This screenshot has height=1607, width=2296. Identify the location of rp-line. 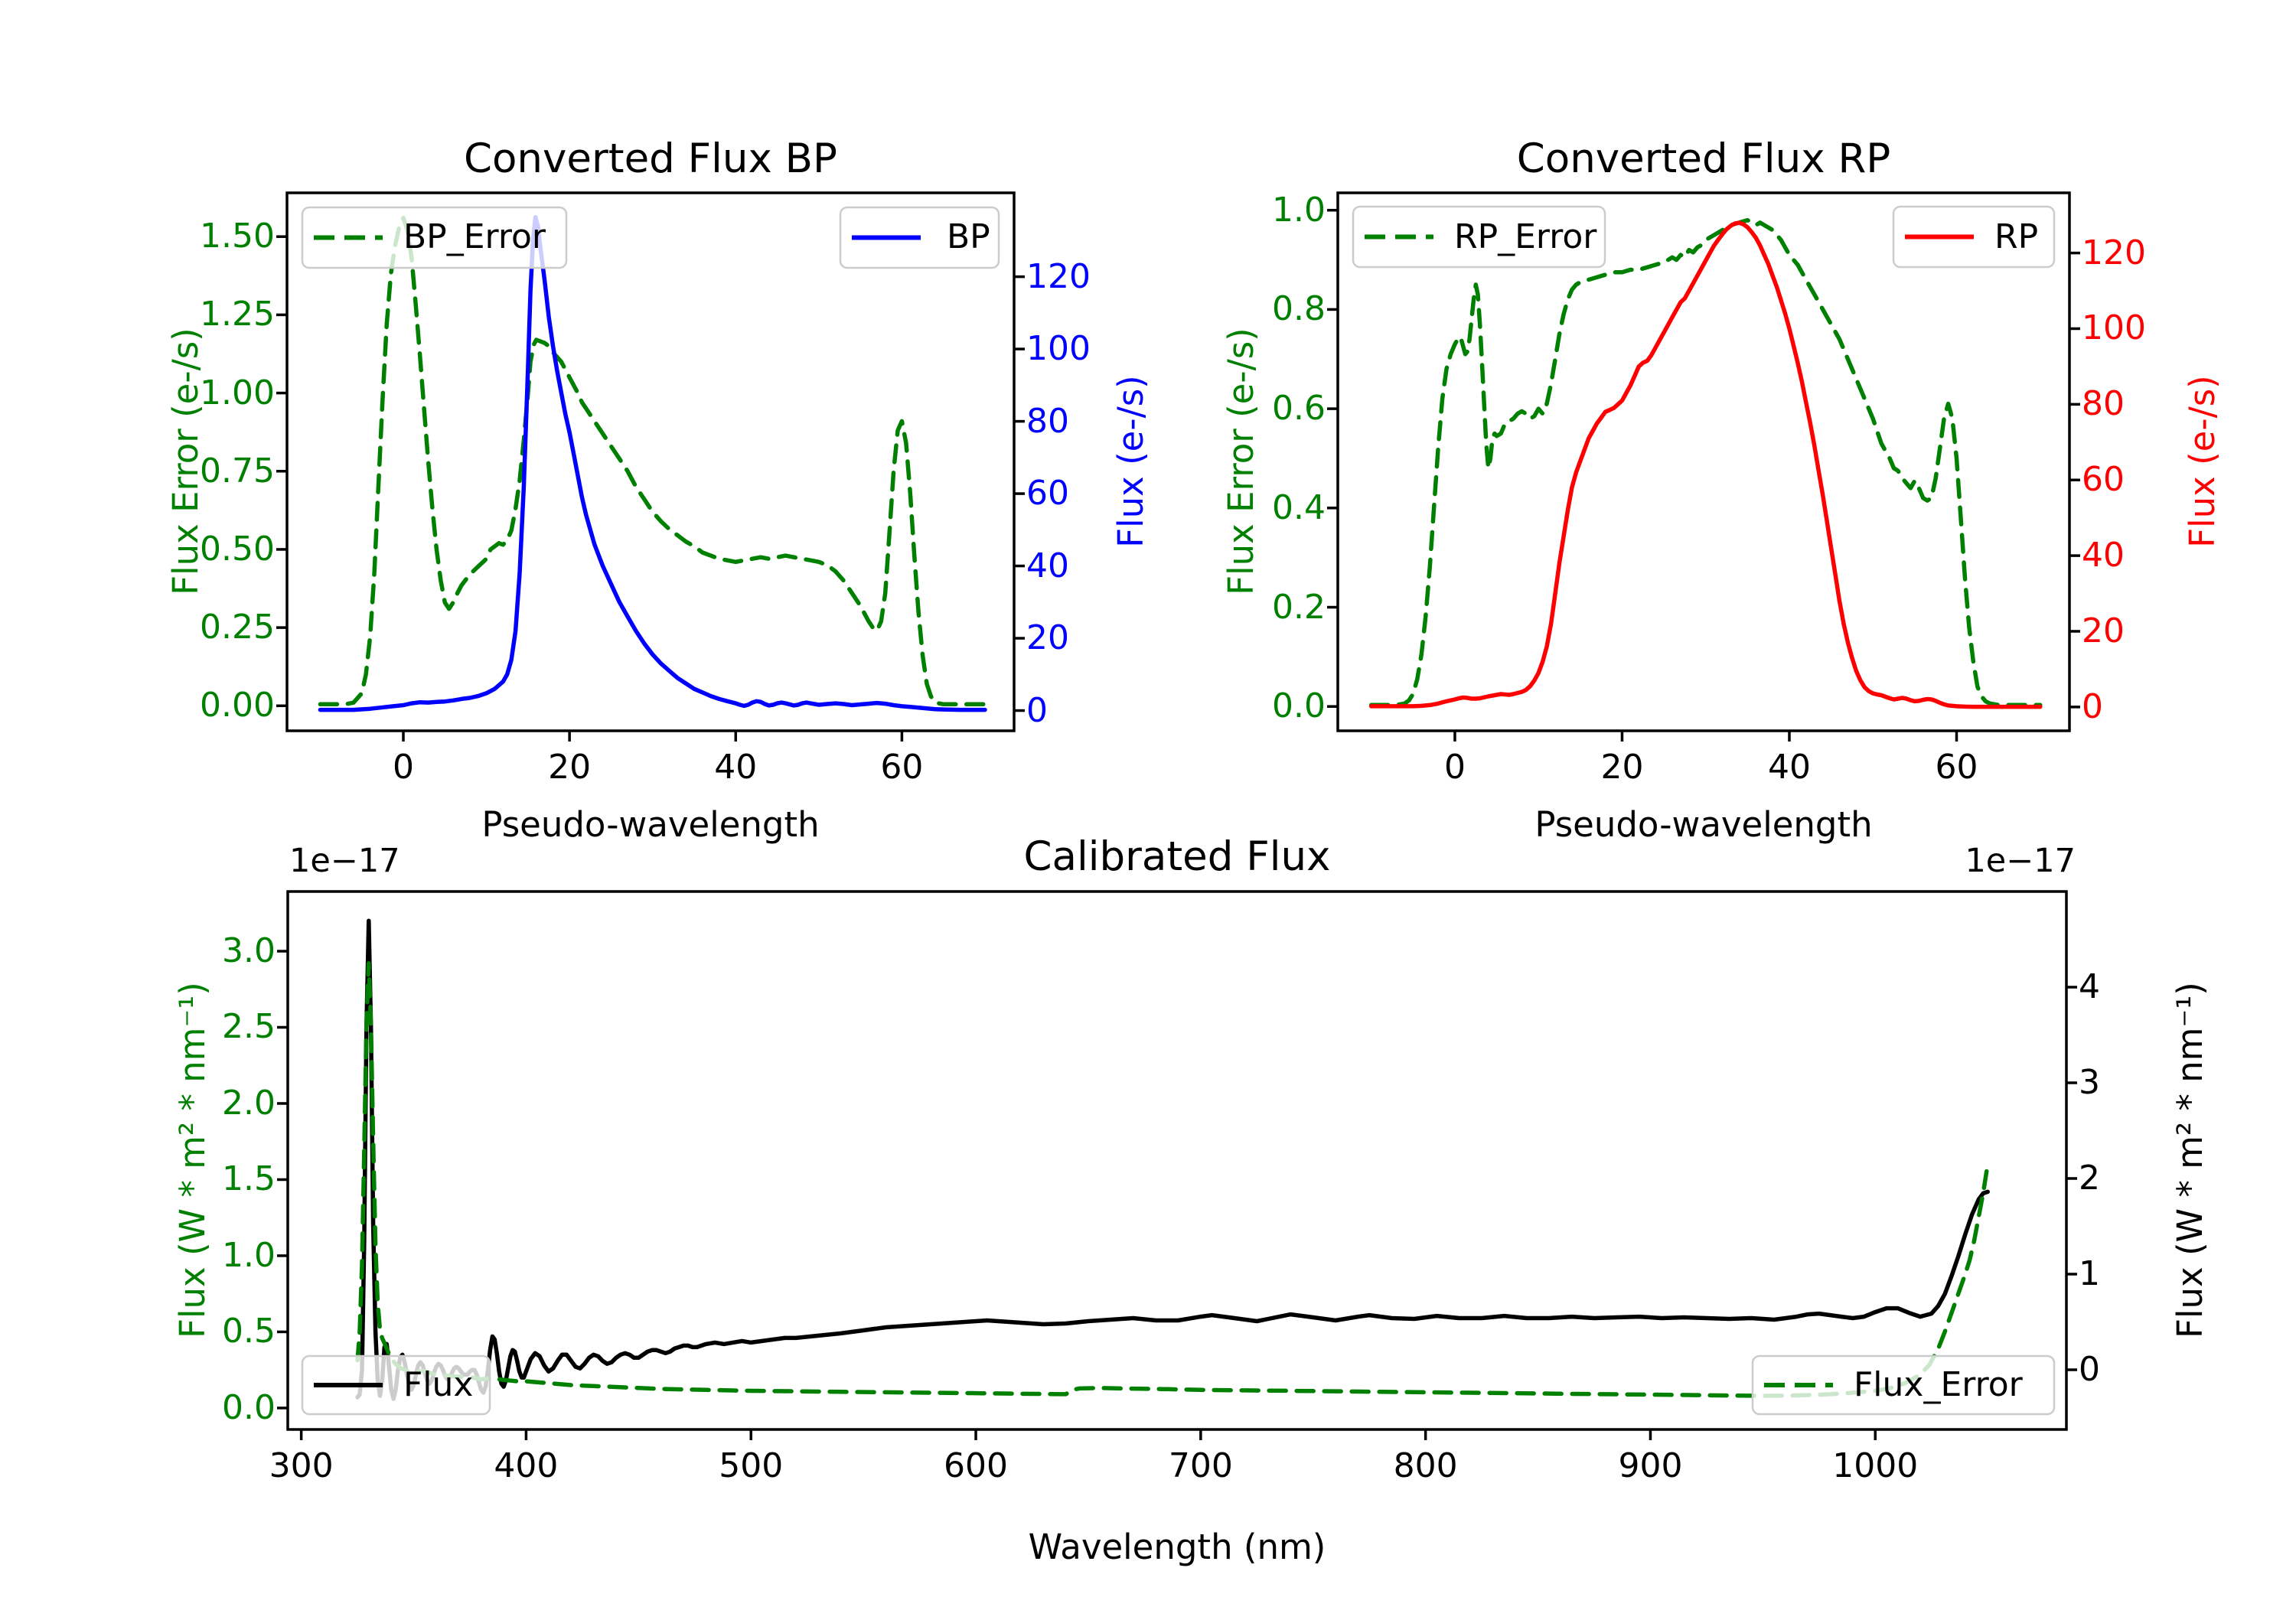
(1705, 464).